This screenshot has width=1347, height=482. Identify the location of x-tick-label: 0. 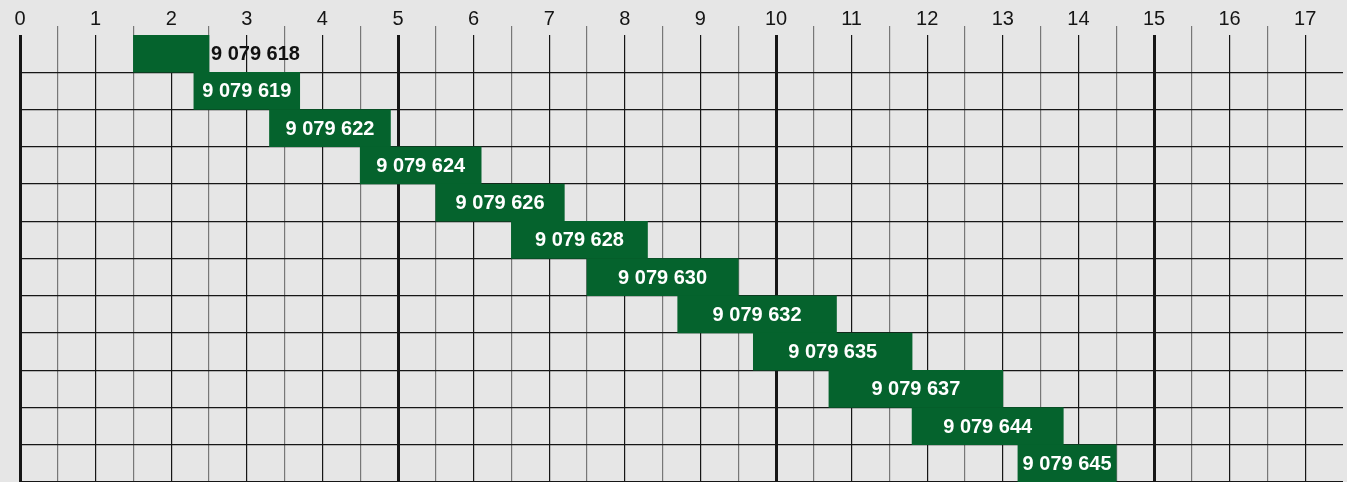
(20, 17).